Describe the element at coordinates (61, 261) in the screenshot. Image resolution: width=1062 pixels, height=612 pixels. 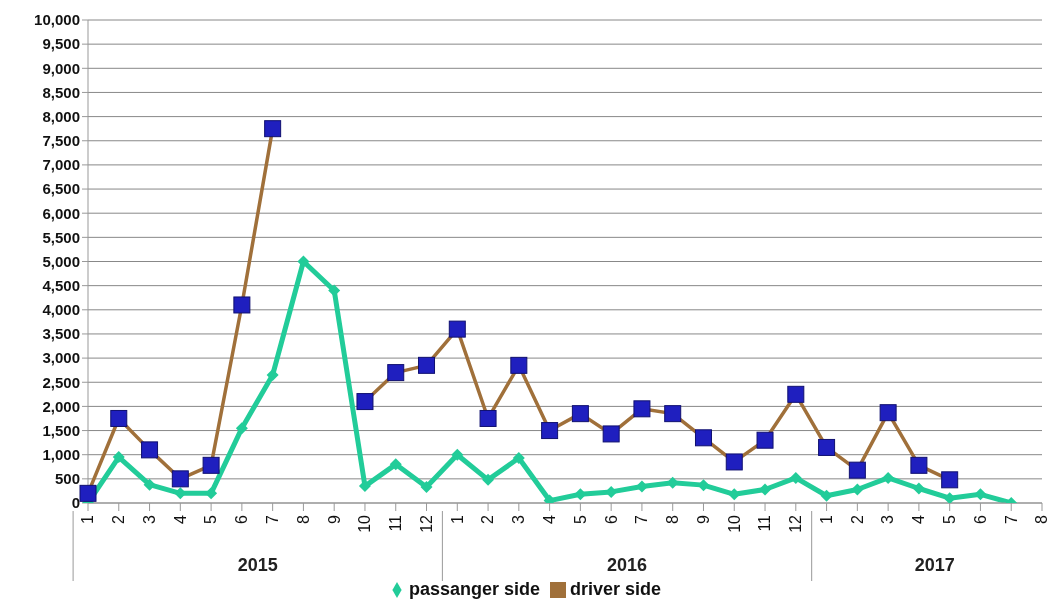
I see `y-tick-label: 5,000` at that location.